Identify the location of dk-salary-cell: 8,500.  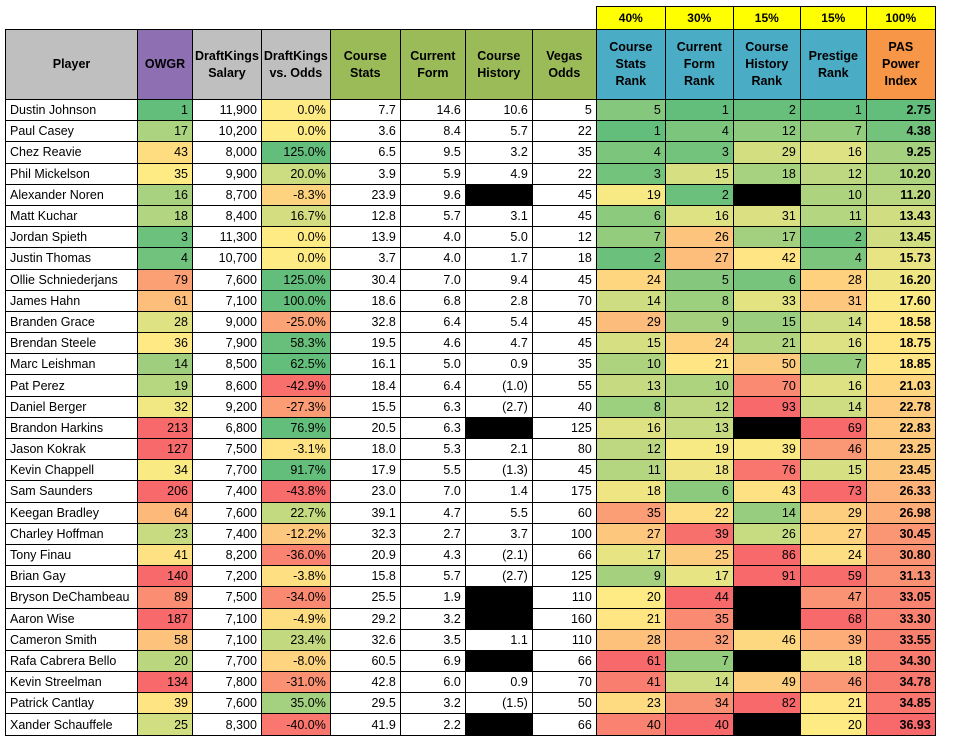
(227, 364).